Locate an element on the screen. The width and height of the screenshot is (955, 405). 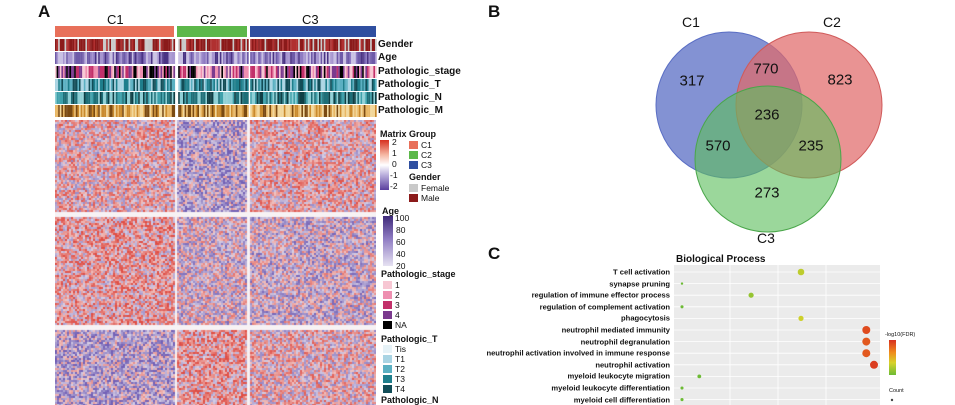
legend-pt-item: T3 is located at coordinates (394, 379).